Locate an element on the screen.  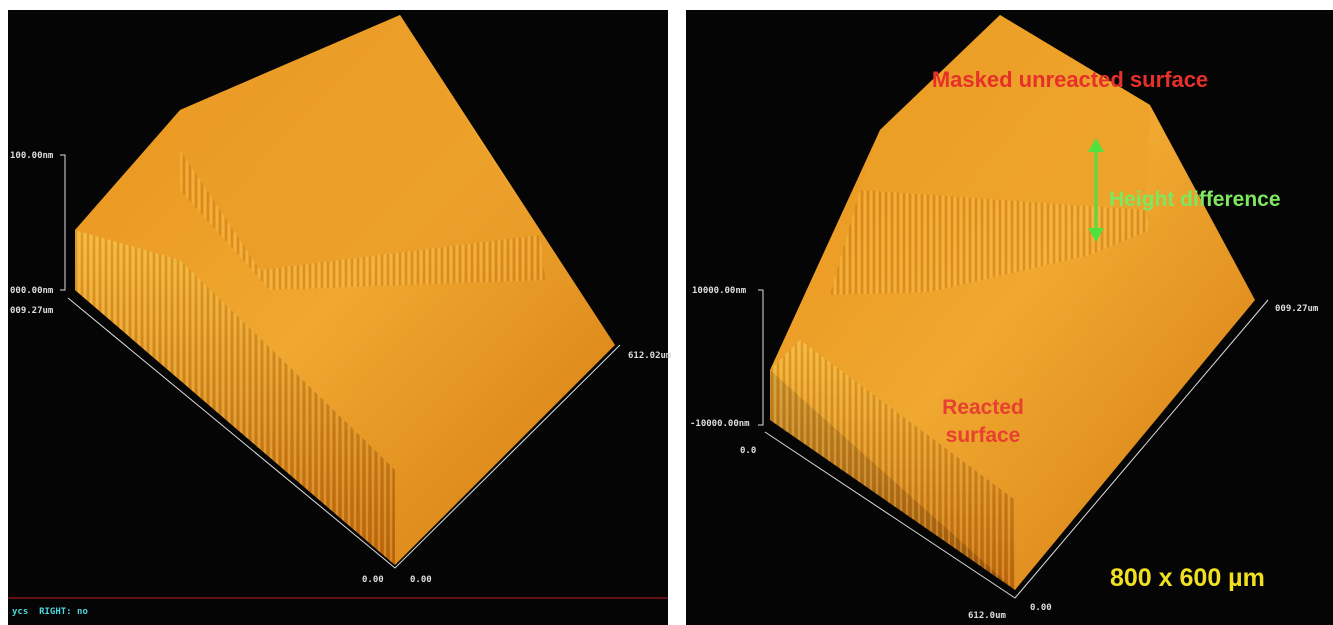
masked-label: Masked unreacted surface is located at coordinates (1070, 79).